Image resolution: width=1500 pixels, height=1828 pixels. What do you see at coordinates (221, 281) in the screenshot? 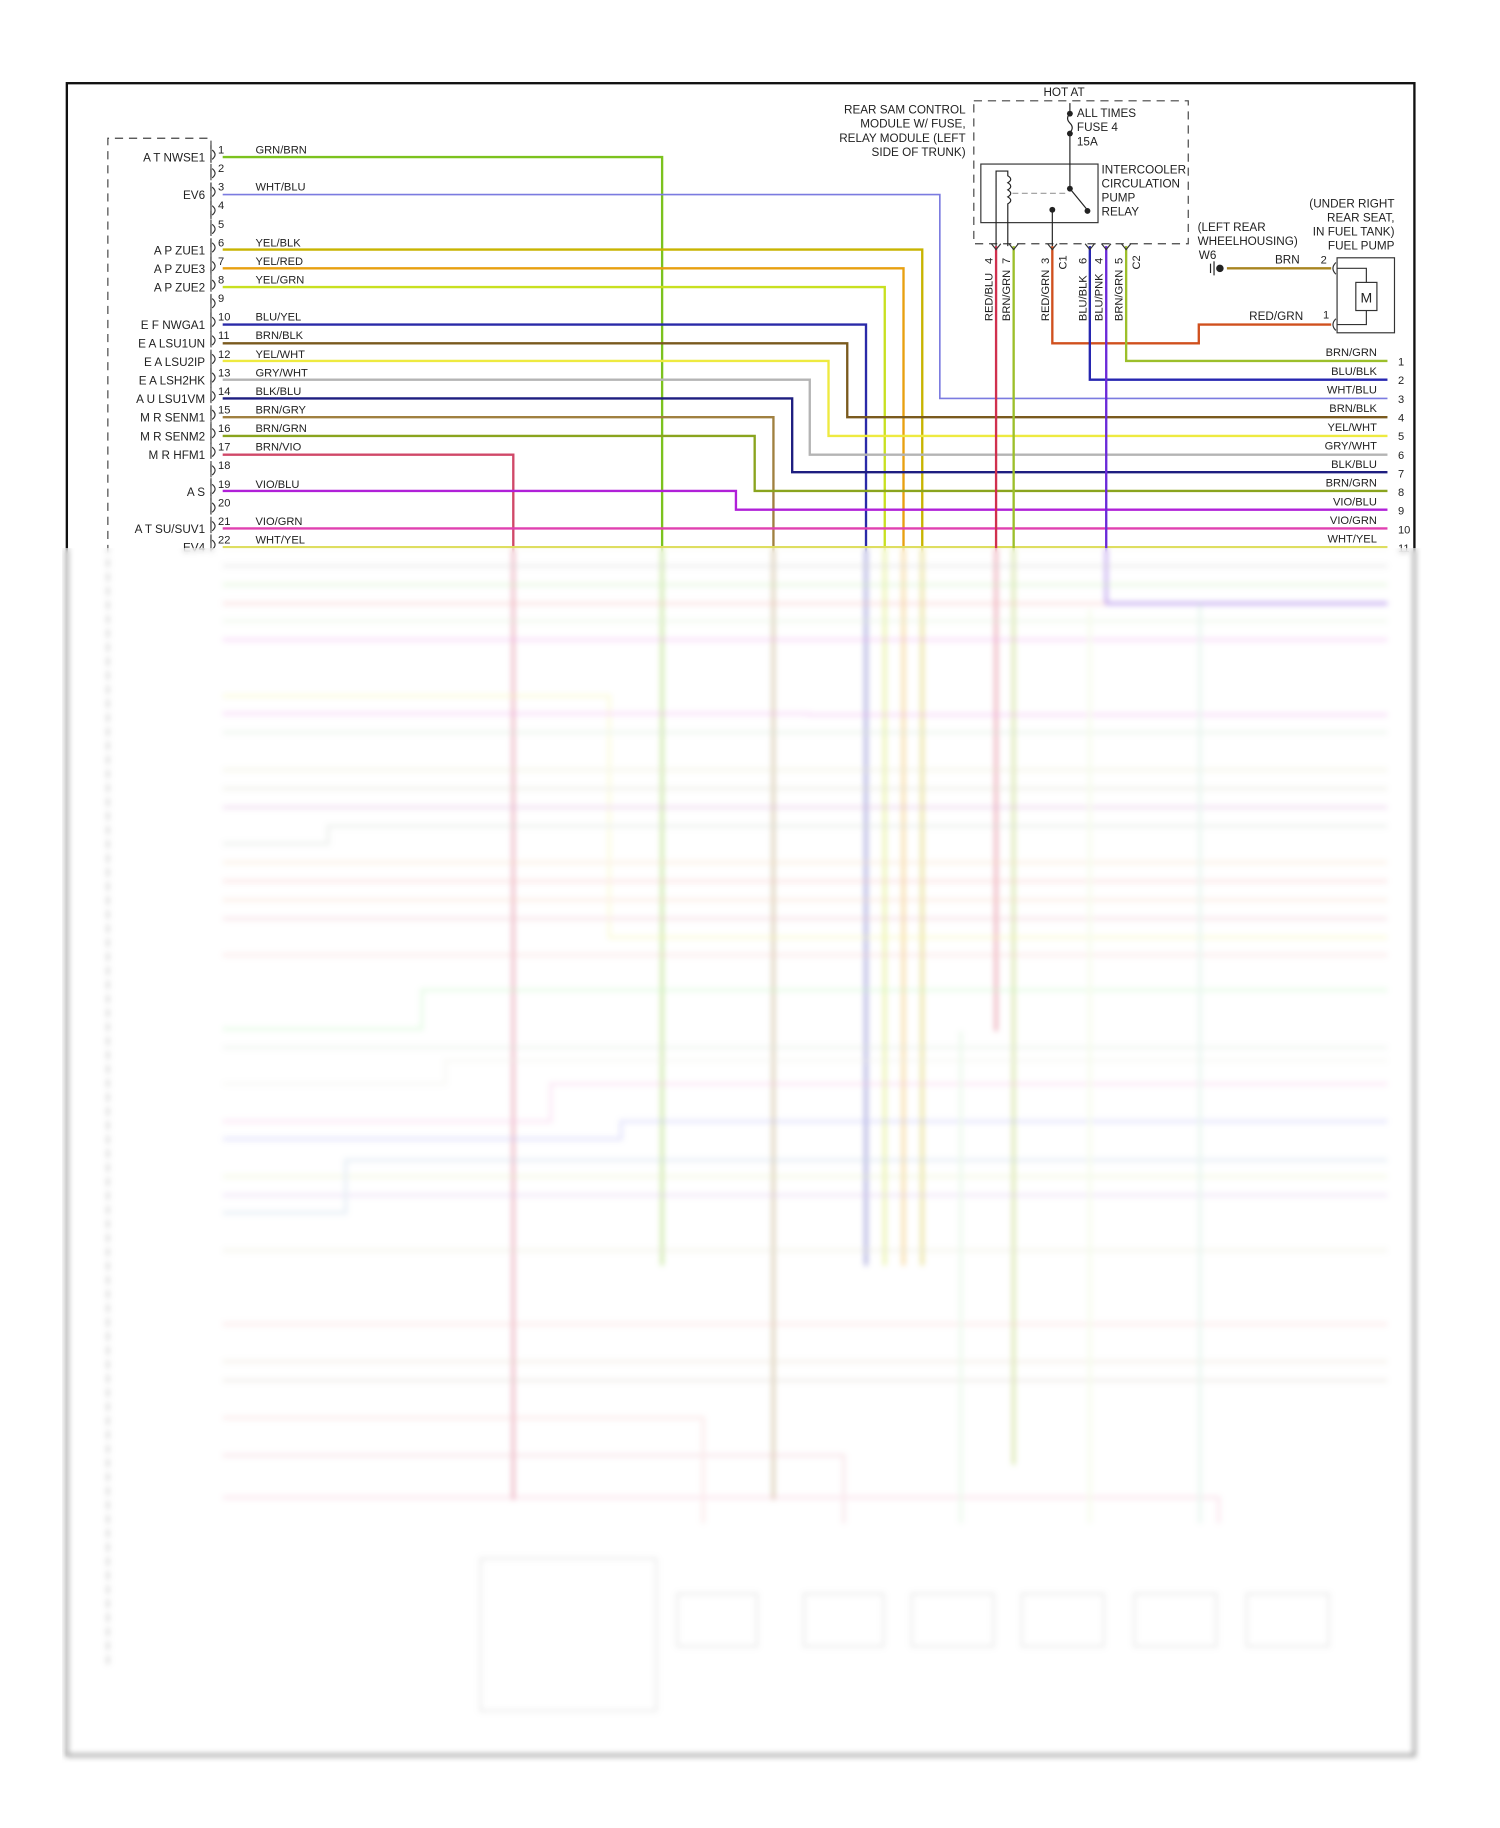
I see `pin-number: 8` at bounding box center [221, 281].